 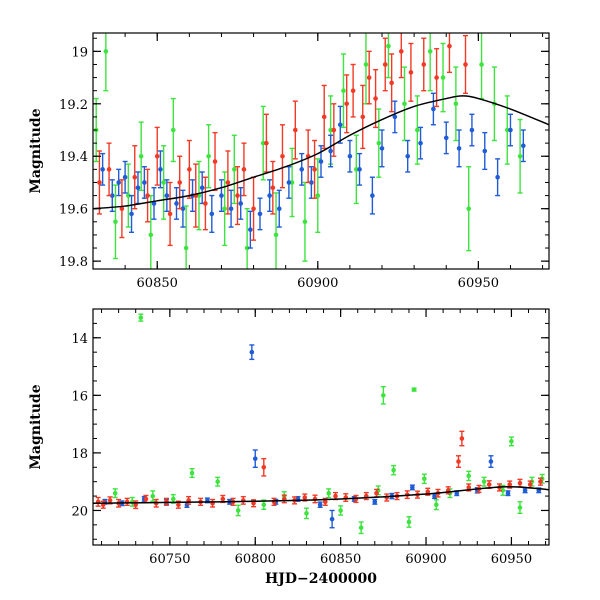 What do you see at coordinates (255, 559) in the screenshot?
I see `x-tick-label: 60800` at bounding box center [255, 559].